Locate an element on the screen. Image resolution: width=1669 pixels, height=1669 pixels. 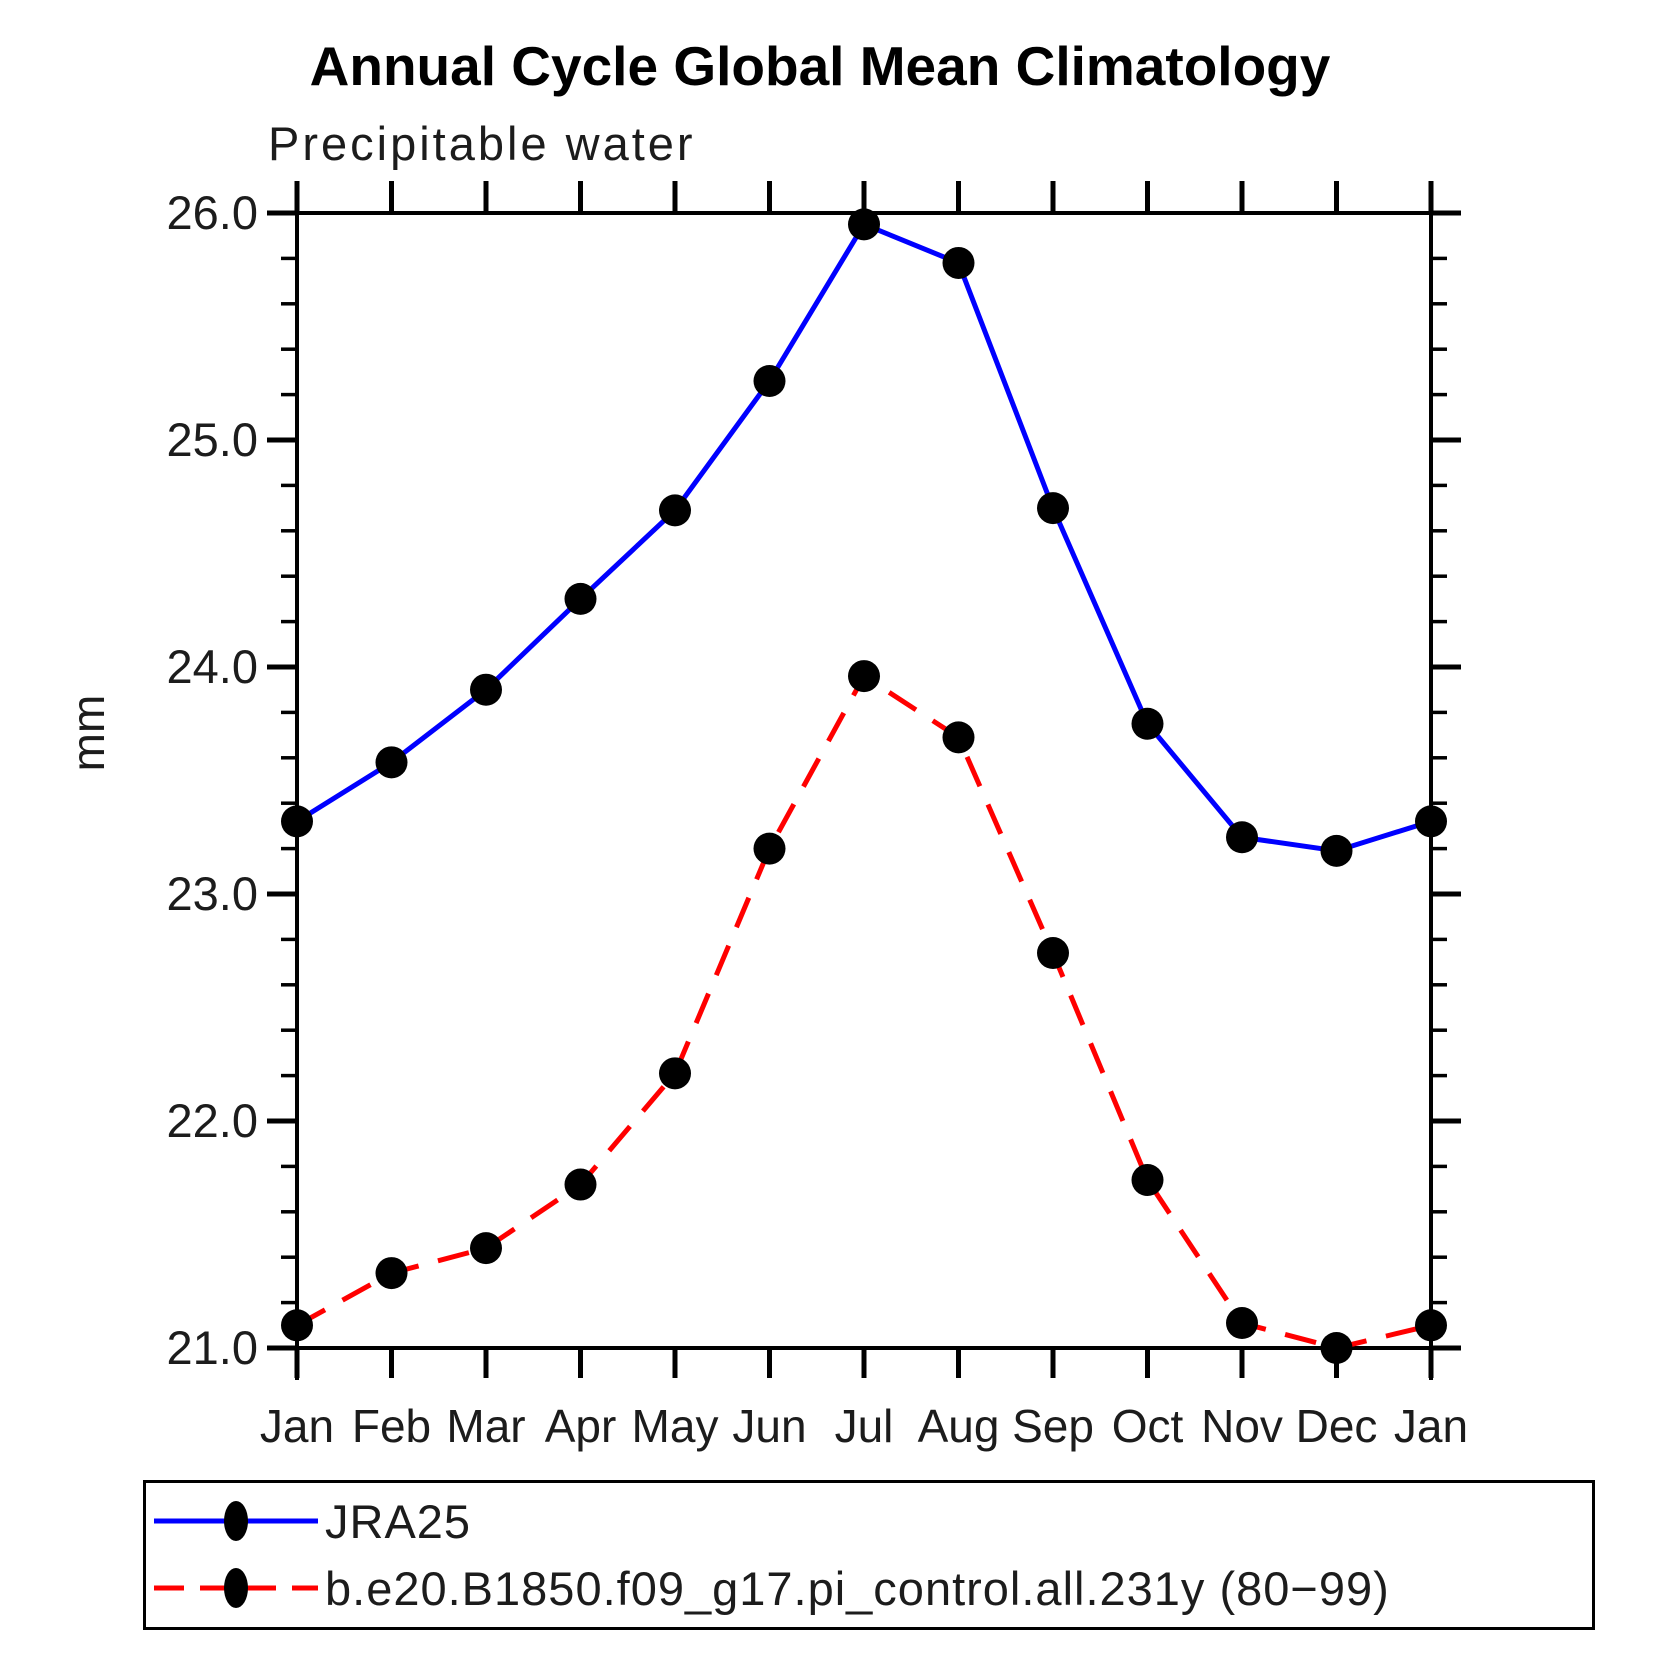
legend-item-jra25: JRA25 is located at coordinates (311, 1521).